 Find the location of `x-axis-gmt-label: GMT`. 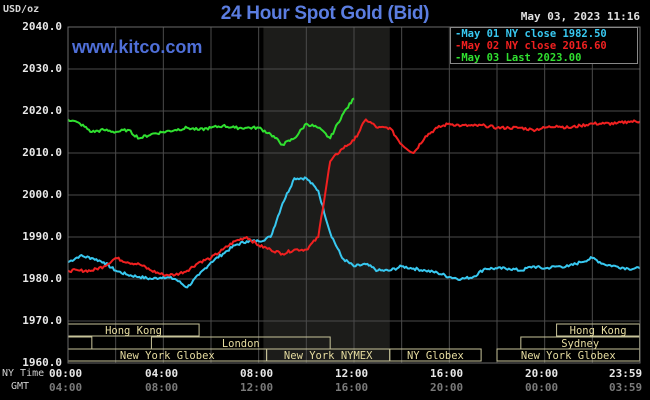

x-axis-gmt-label: GMT is located at coordinates (20, 386).